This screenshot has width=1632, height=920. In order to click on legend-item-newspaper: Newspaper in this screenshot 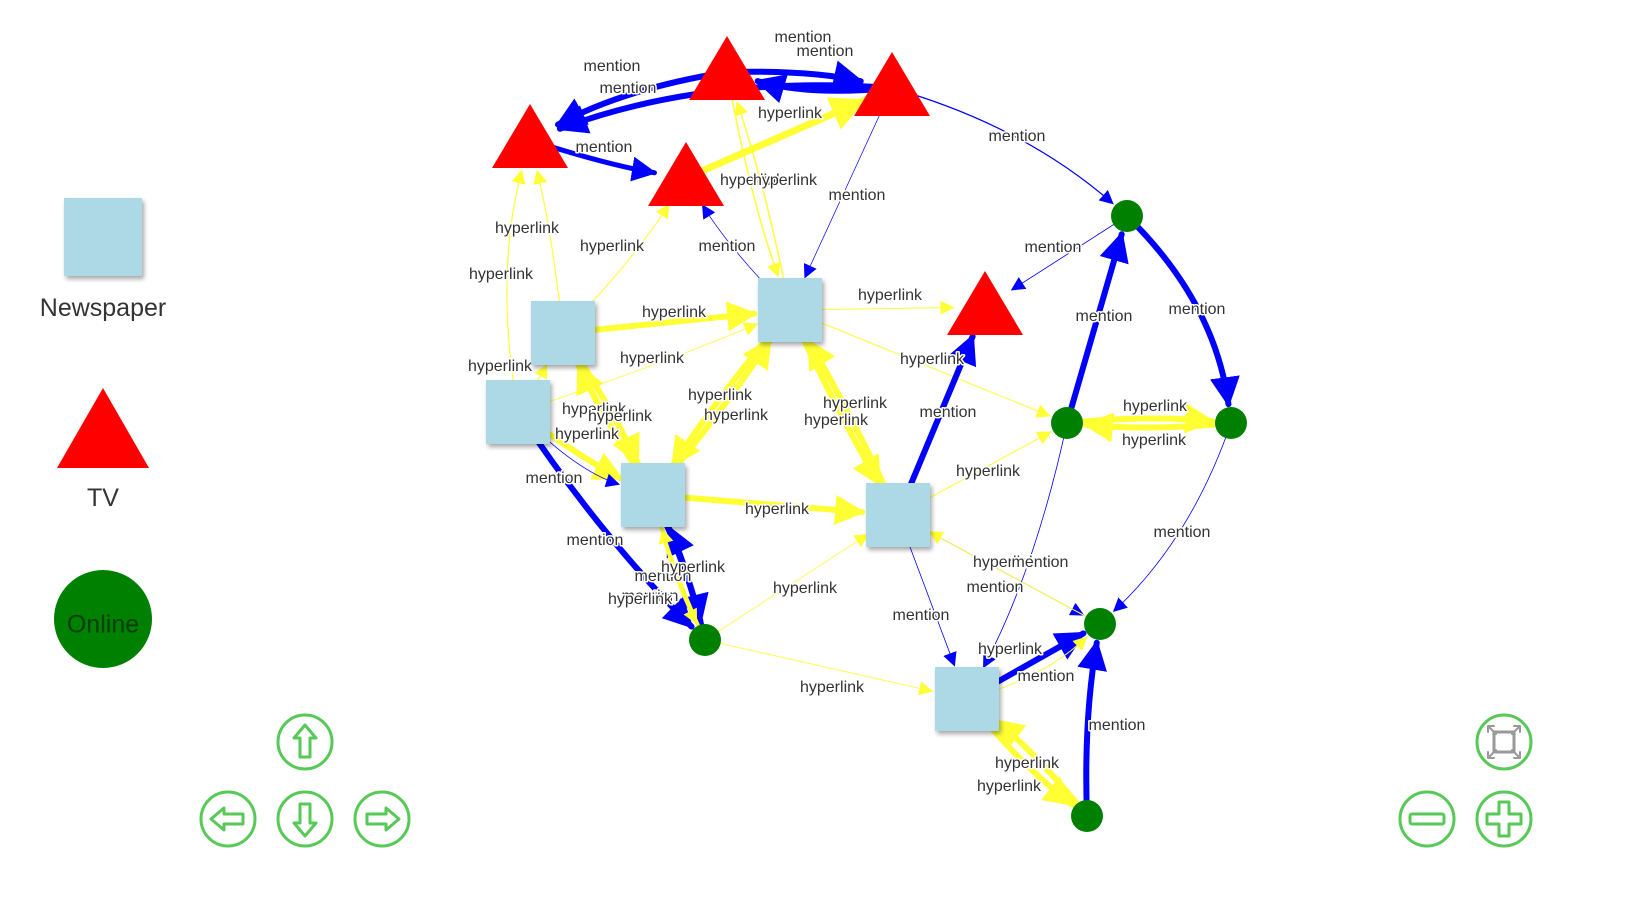, I will do `click(103, 260)`.